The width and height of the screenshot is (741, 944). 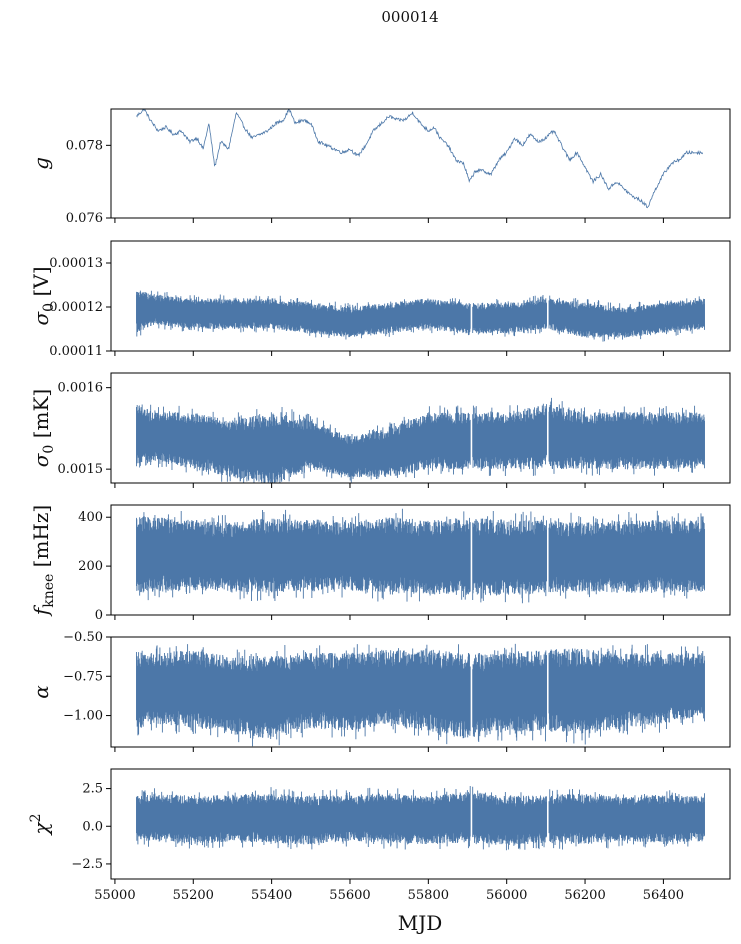 I want to click on panel-4: 0 200 400 fknee [mHz], so click(x=380, y=563).